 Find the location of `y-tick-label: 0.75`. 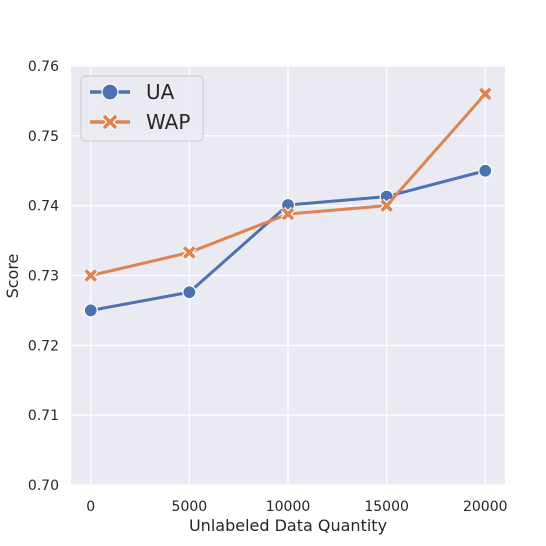

y-tick-label: 0.75 is located at coordinates (43, 137).